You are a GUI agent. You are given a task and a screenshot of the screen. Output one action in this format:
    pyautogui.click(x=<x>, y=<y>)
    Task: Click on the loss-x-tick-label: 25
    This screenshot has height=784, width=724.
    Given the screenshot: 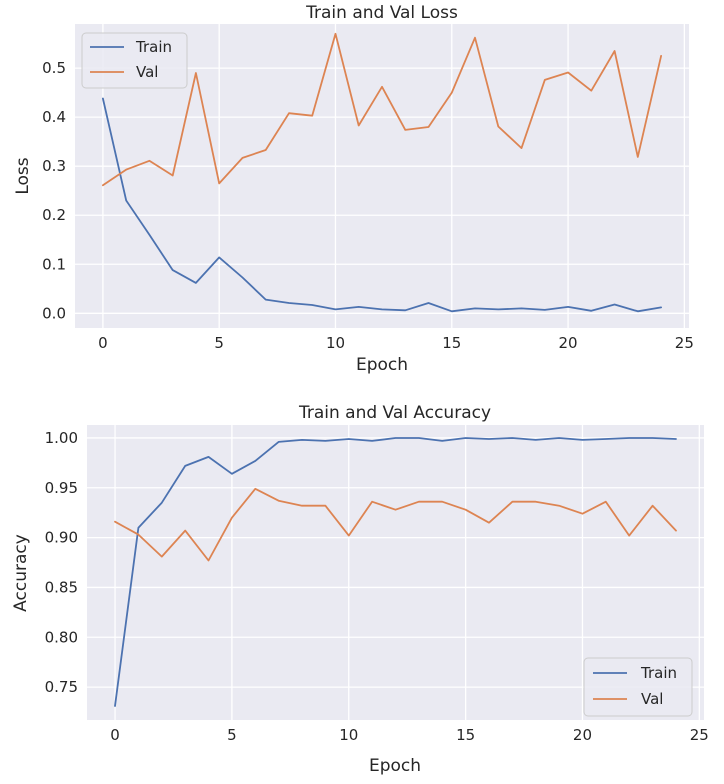 What is the action you would take?
    pyautogui.click(x=684, y=343)
    